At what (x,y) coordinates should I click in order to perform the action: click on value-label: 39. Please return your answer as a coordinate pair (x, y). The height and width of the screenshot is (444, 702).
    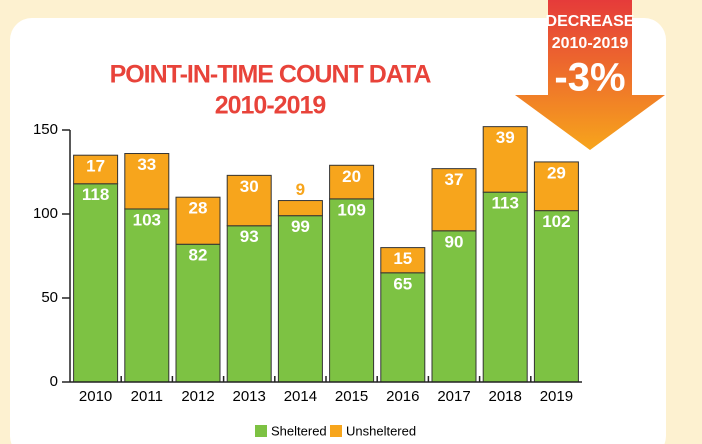
    Looking at the image, I should click on (505, 137).